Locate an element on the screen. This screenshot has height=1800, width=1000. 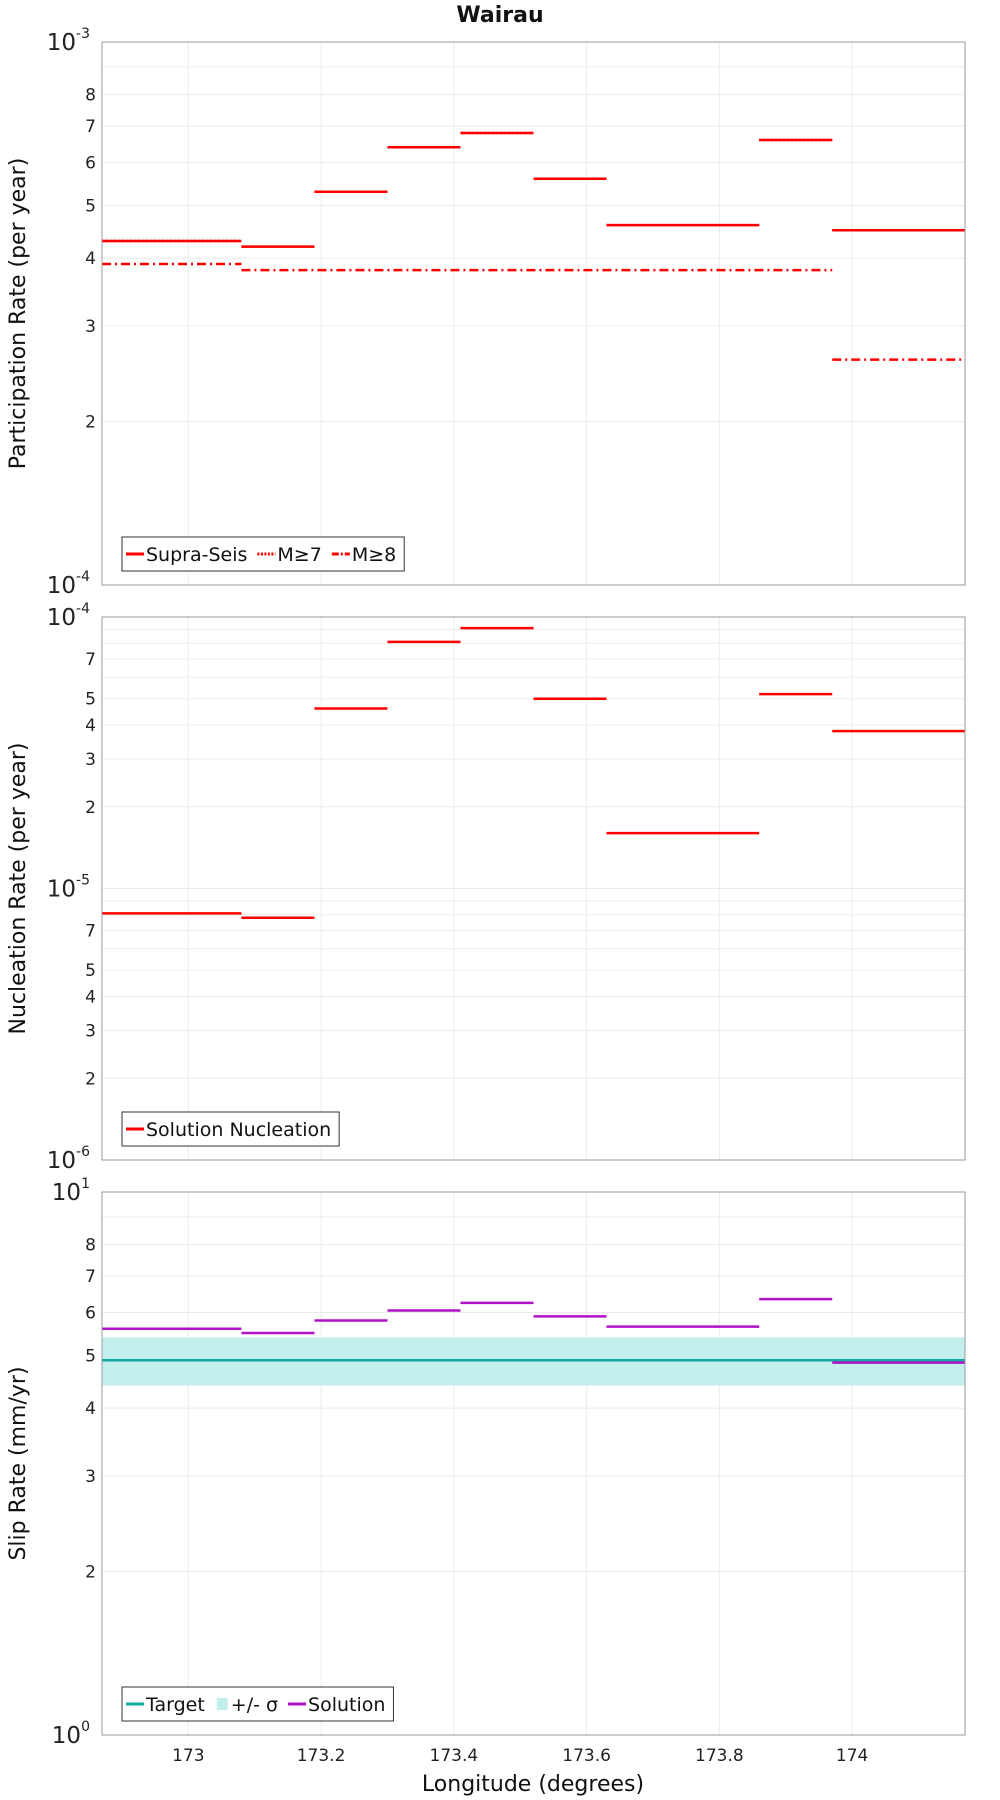
series-solution-nucleation is located at coordinates (533, 773).